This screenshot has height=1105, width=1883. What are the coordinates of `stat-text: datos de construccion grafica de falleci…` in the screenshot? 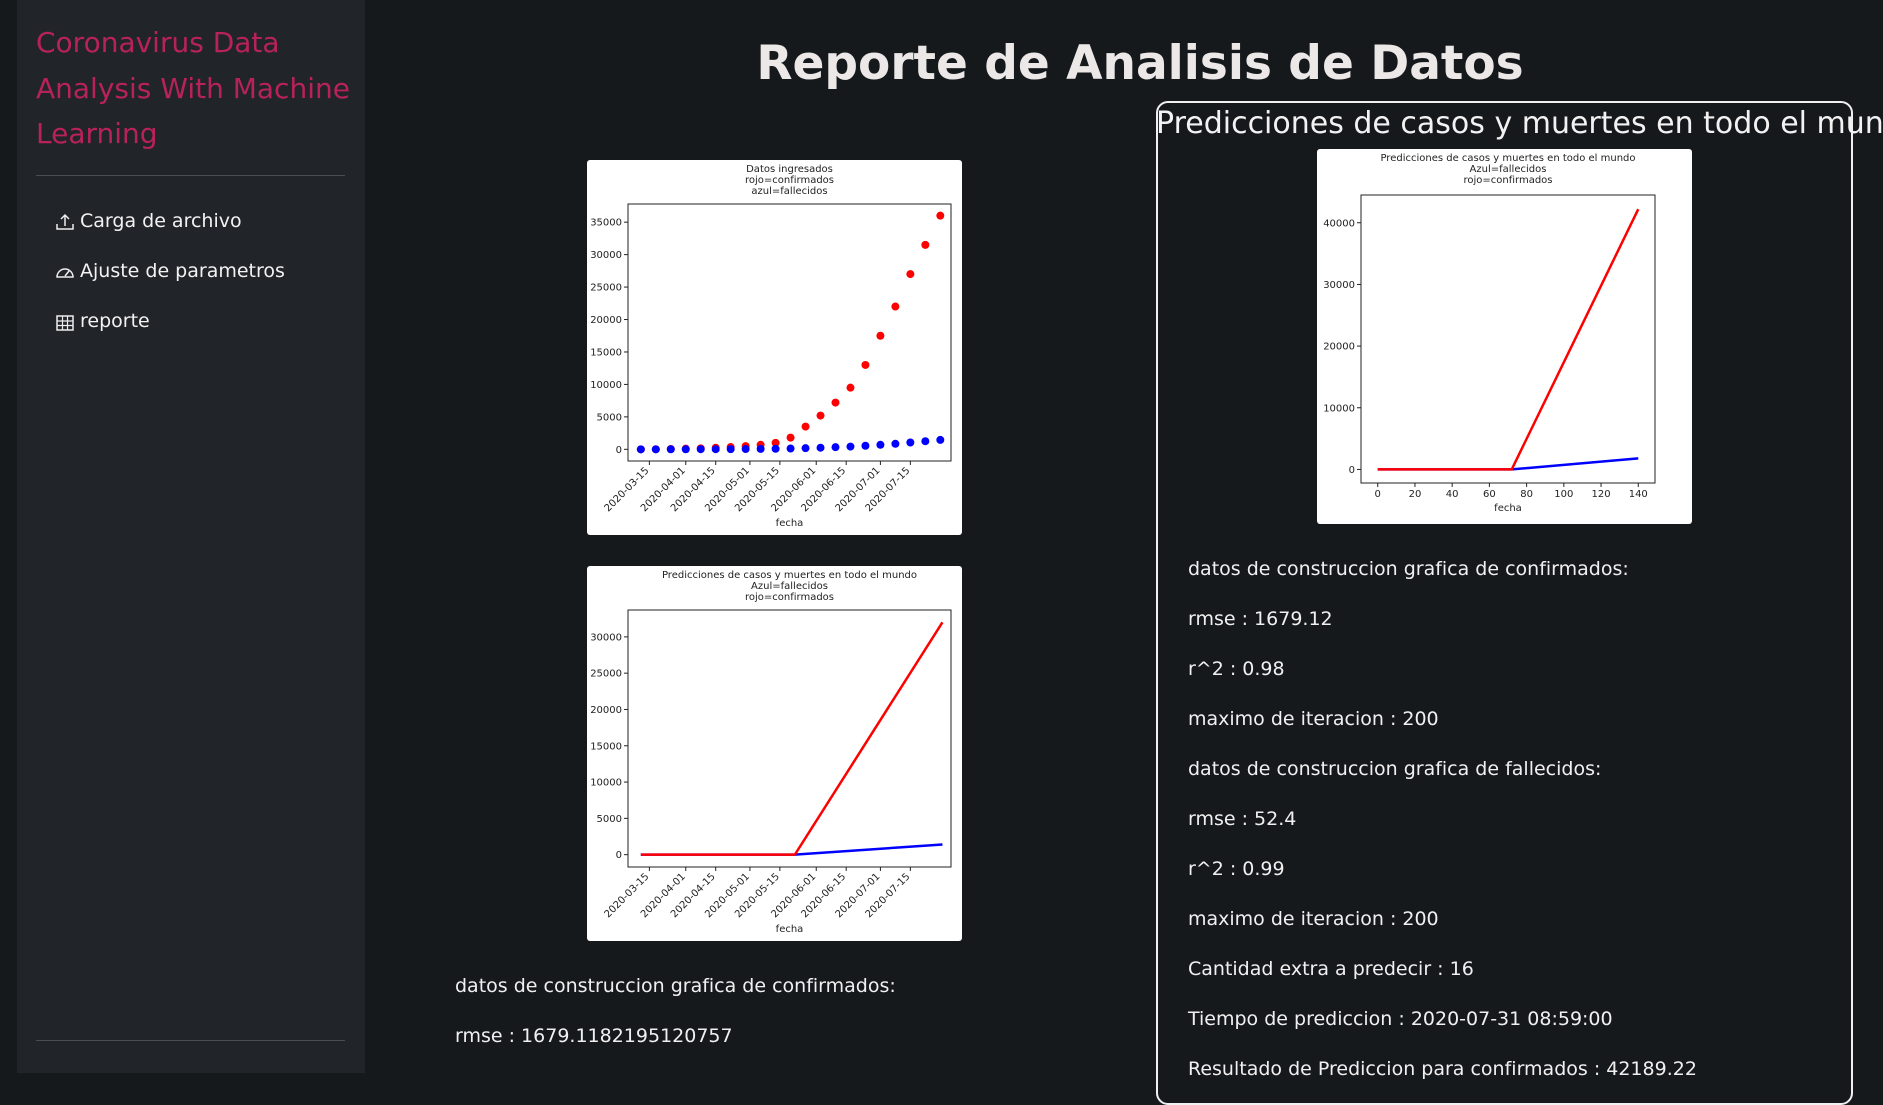 It's located at (1395, 769).